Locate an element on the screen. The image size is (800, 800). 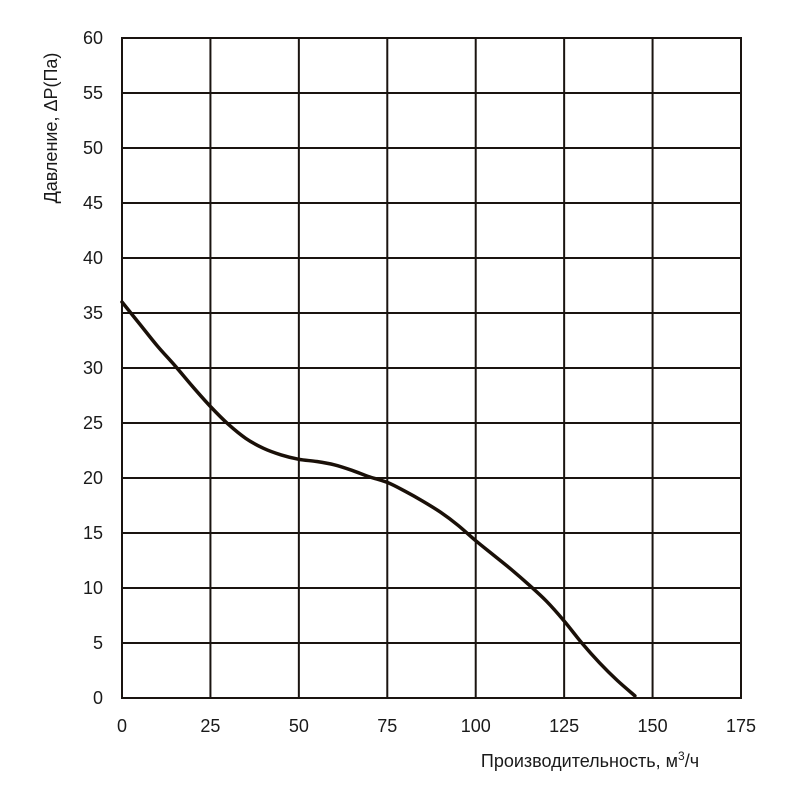
x-tick-label: 175 is located at coordinates (741, 726).